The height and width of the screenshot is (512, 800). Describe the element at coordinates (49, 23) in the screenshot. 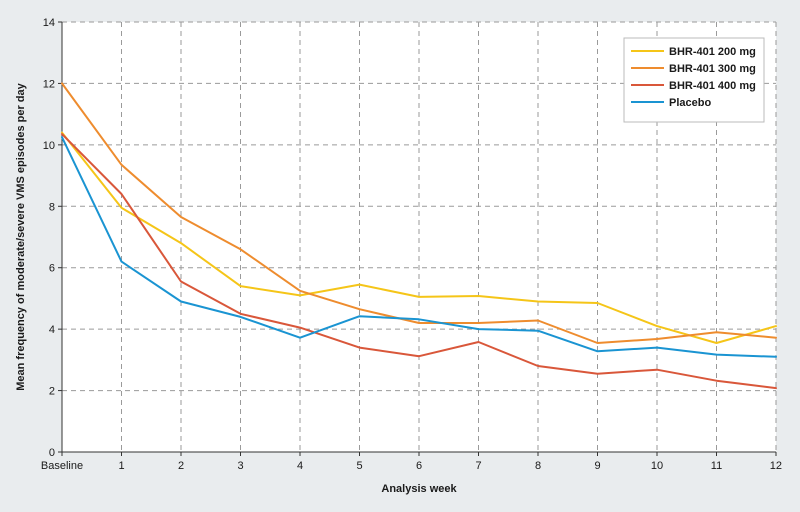

I see `y-tick-label: 14` at that location.